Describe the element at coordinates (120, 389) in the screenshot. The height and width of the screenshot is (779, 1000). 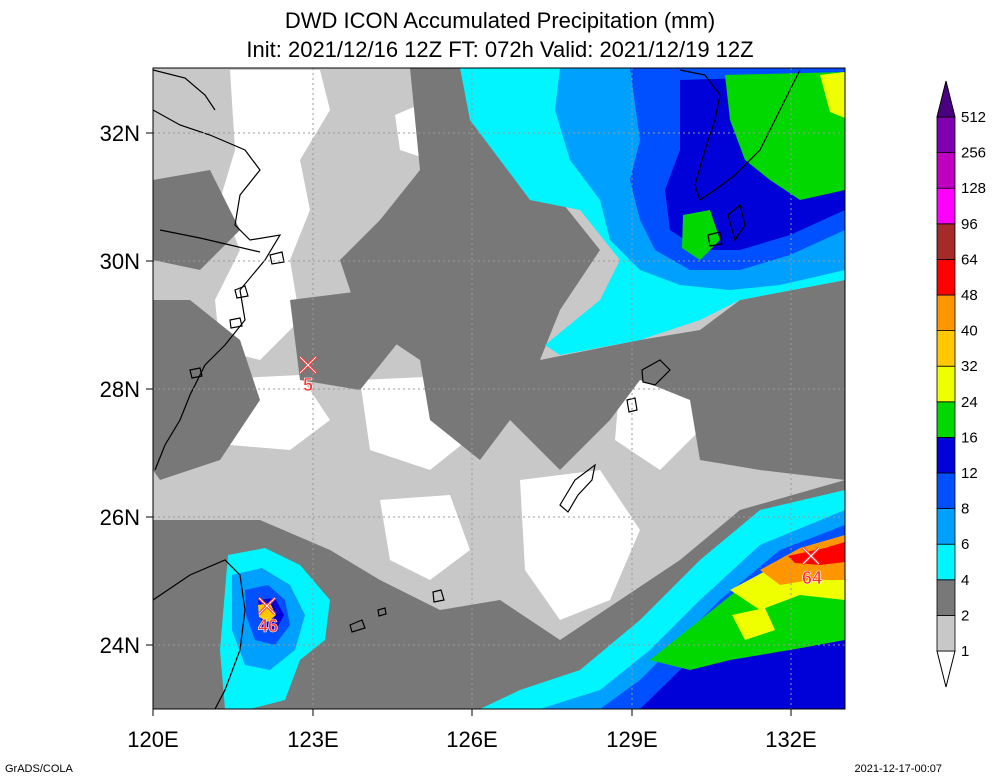
I see `y-tick-label: 28N` at that location.